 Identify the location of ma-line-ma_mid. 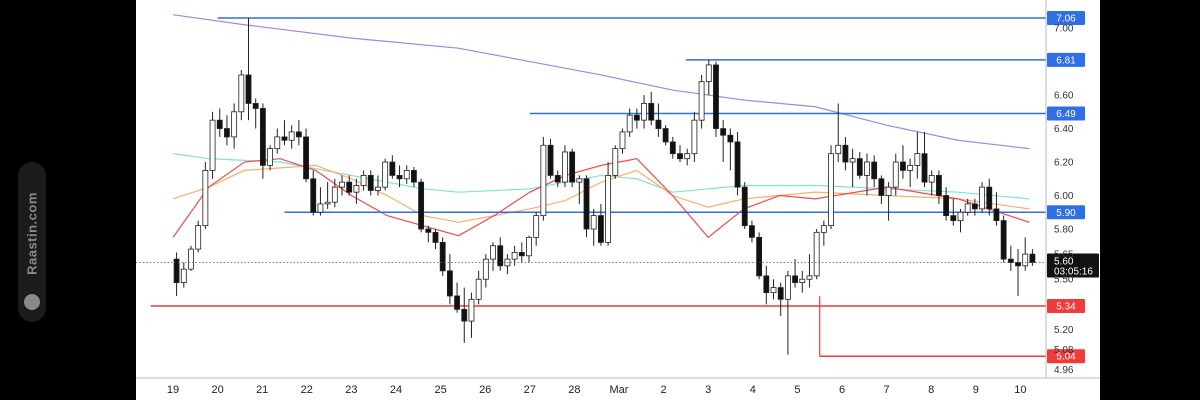
(601, 176).